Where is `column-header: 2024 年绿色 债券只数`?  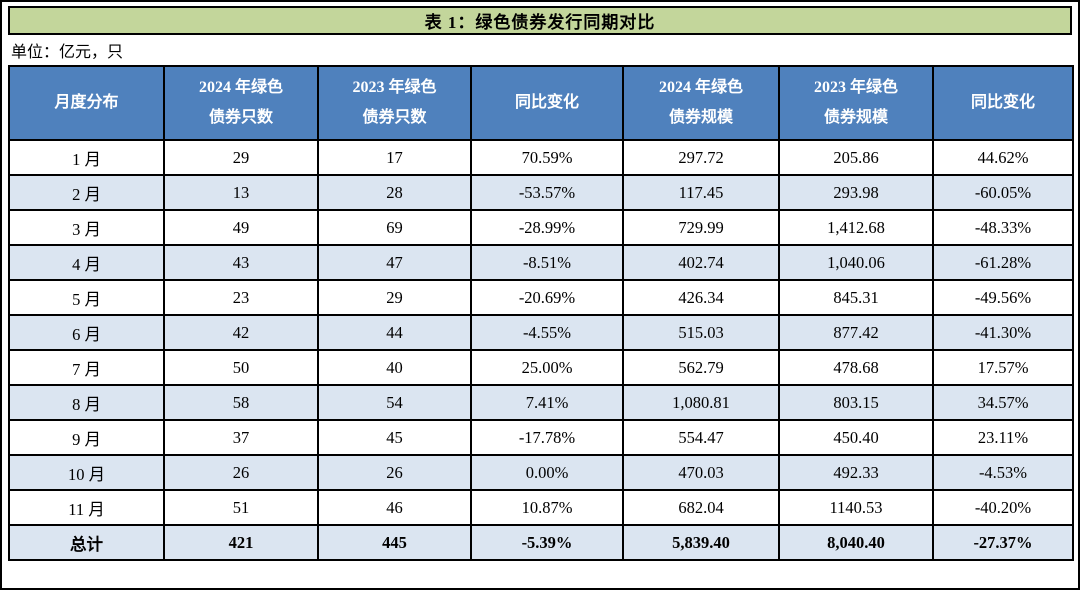 column-header: 2024 年绿色 债券只数 is located at coordinates (241, 103).